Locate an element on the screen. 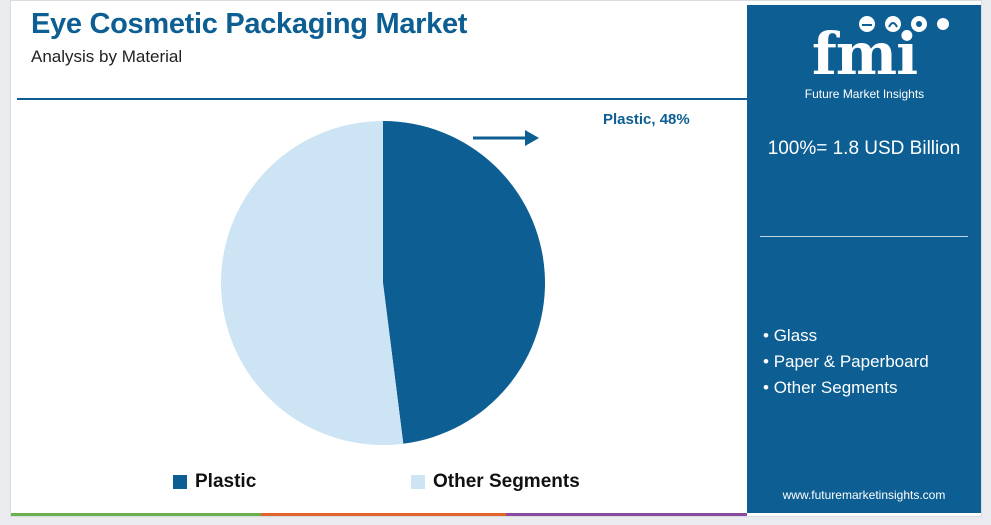 This screenshot has width=991, height=525. pie-slice-other-segments is located at coordinates (312, 283).